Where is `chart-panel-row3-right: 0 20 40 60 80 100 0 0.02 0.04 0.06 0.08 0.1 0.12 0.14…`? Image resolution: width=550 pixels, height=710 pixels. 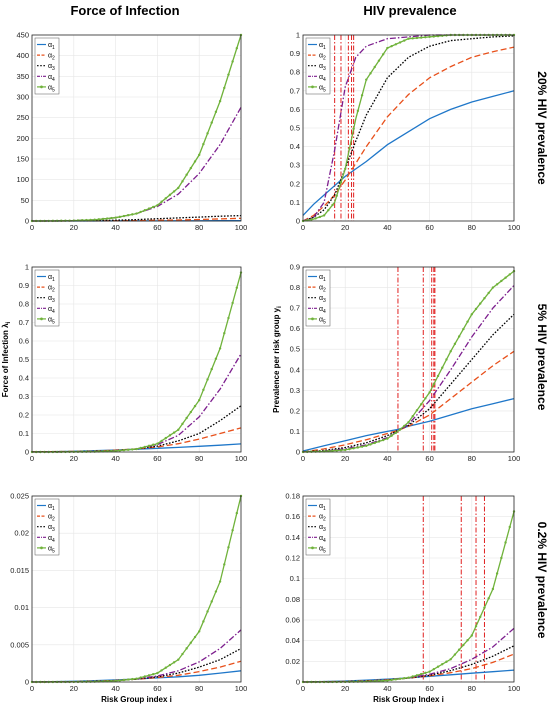 chart-panel-row3-right: 0 20 40 60 80 100 0 0.02 0.04 0.06 0.08 0.1 0.12 0.14… is located at coordinates (402, 598).